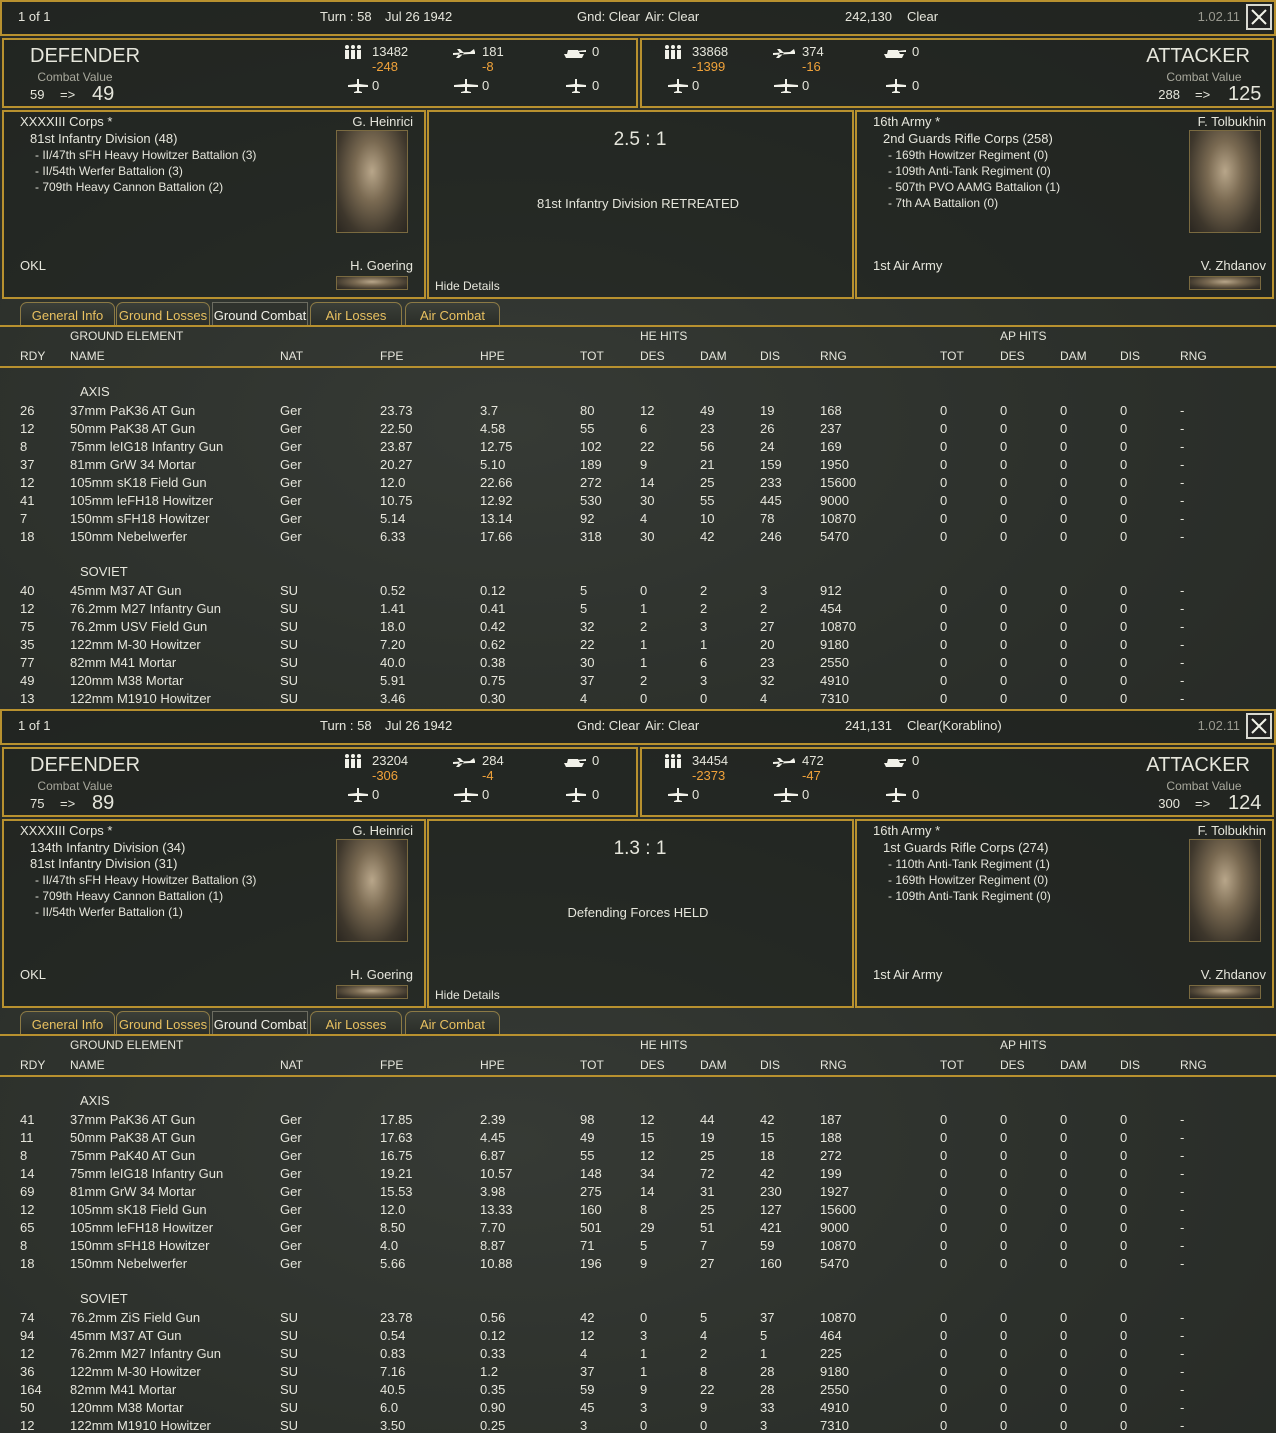 The width and height of the screenshot is (1276, 1433). Describe the element at coordinates (767, 626) in the screenshot. I see `table-cell: 27` at that location.